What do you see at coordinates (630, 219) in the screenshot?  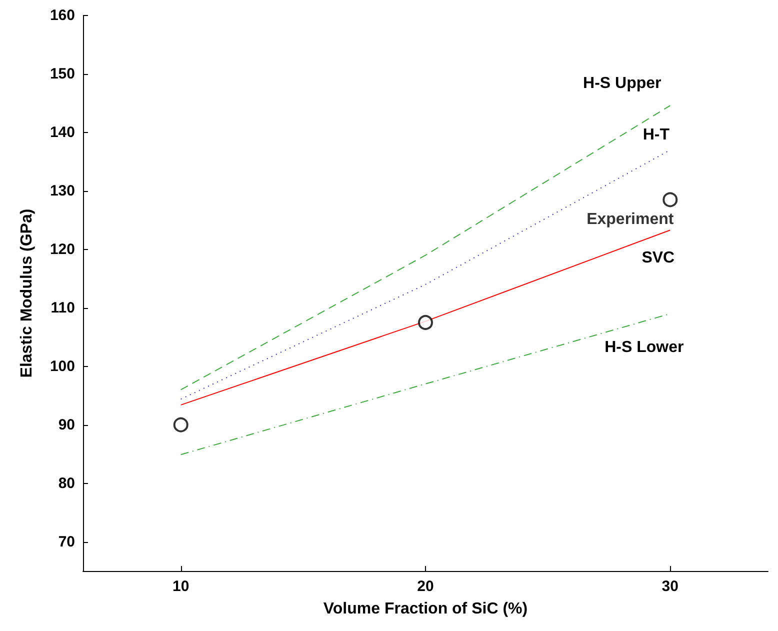 I see `series-label: Experiment` at bounding box center [630, 219].